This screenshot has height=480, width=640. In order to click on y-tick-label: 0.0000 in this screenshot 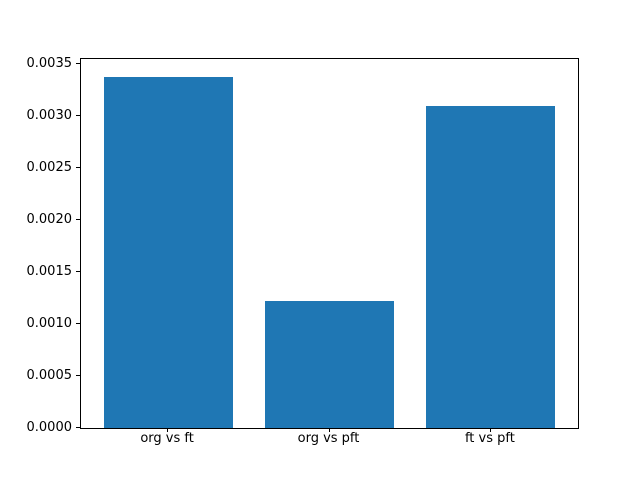, I will do `click(49, 427)`.